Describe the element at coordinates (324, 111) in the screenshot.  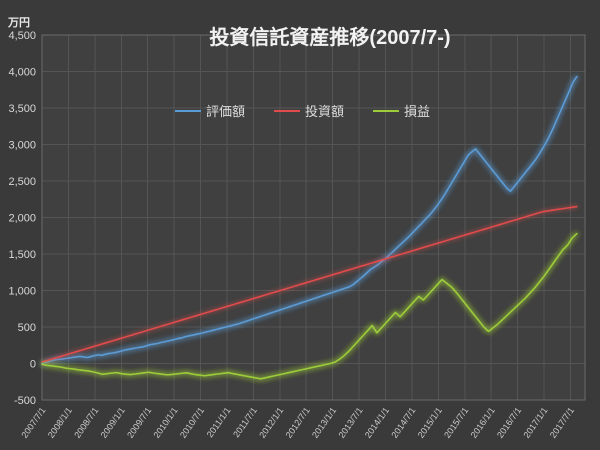
I see `legend-label-投資額: 投資額` at that location.